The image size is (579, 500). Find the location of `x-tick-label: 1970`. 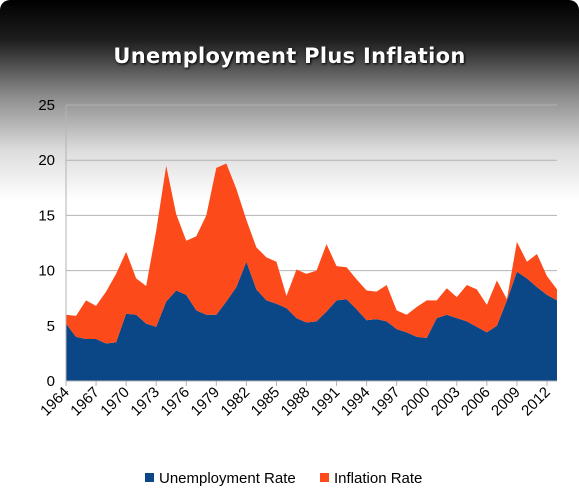

x-tick-label: 1970 is located at coordinates (115, 402).